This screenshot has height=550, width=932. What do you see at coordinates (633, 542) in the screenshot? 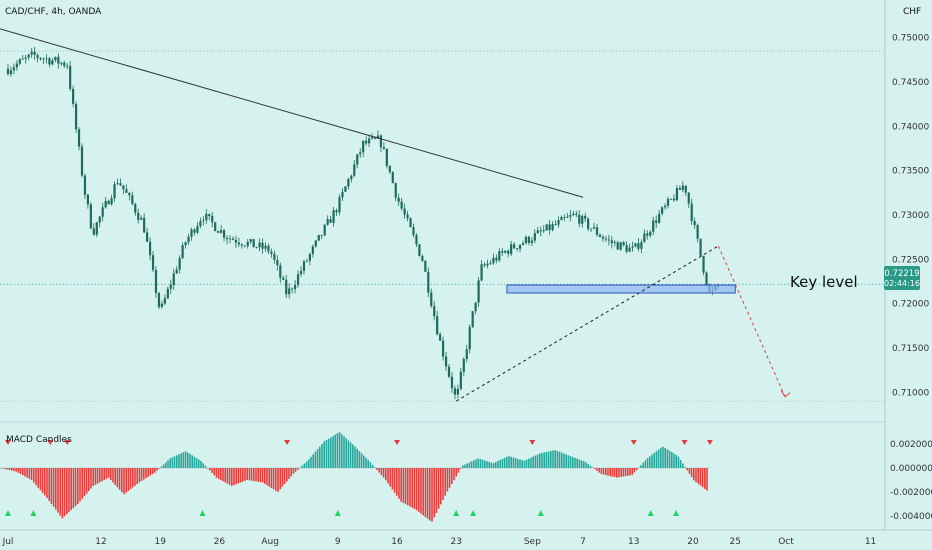
I see `time-tick-label: 13` at bounding box center [633, 542].